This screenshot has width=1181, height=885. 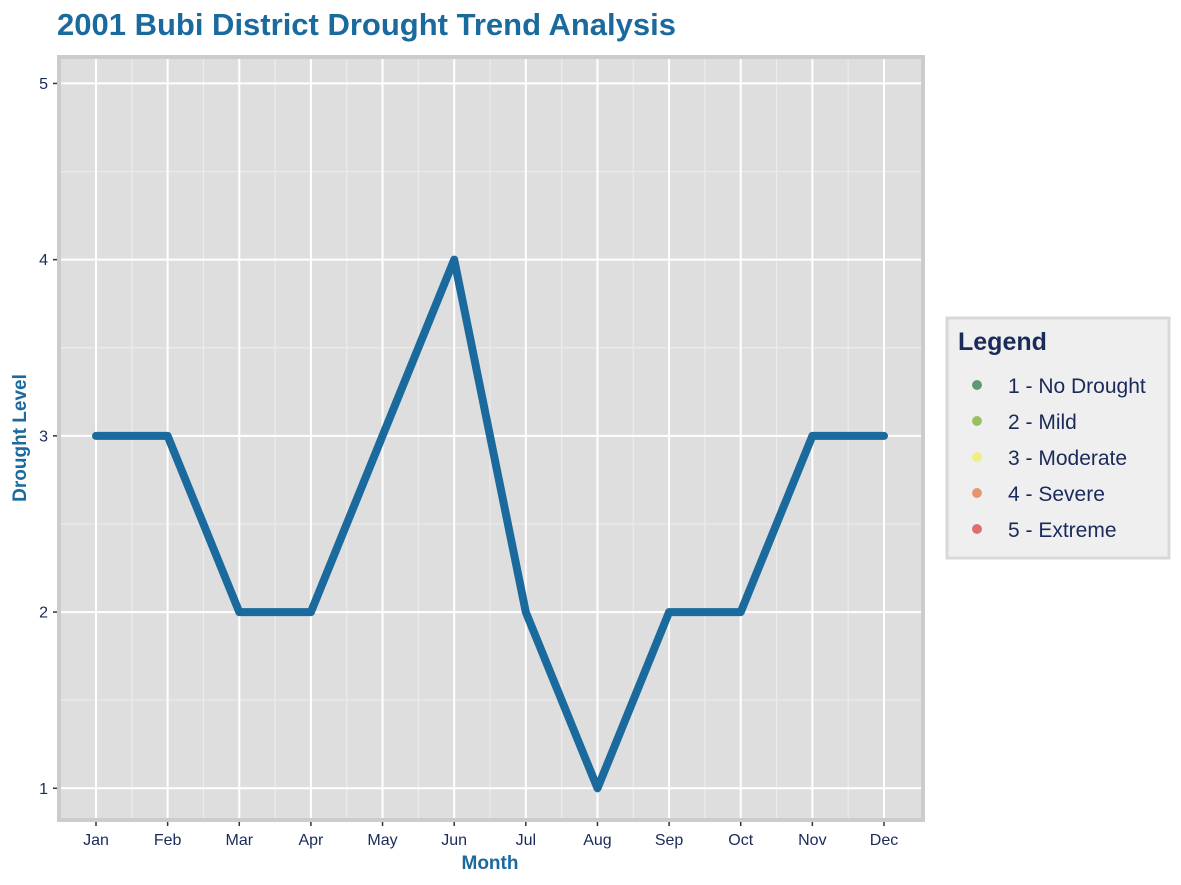 What do you see at coordinates (1062, 530) in the screenshot?
I see `legend-item-label: 5 - Extreme` at bounding box center [1062, 530].